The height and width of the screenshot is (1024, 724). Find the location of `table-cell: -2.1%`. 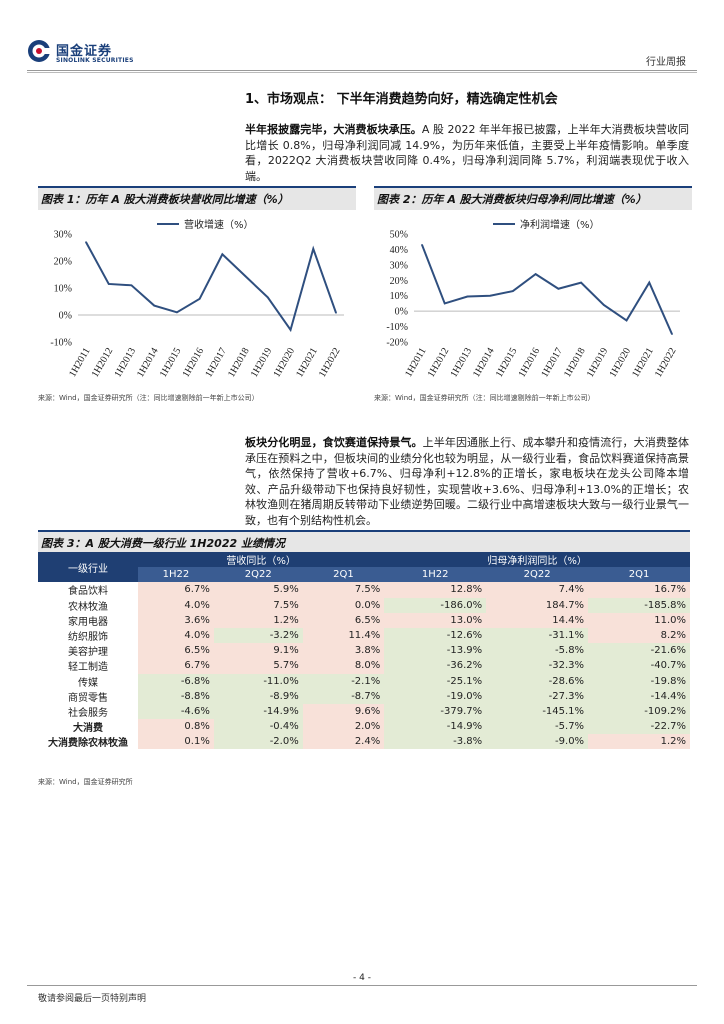

table-cell: -2.1% is located at coordinates (343, 681).